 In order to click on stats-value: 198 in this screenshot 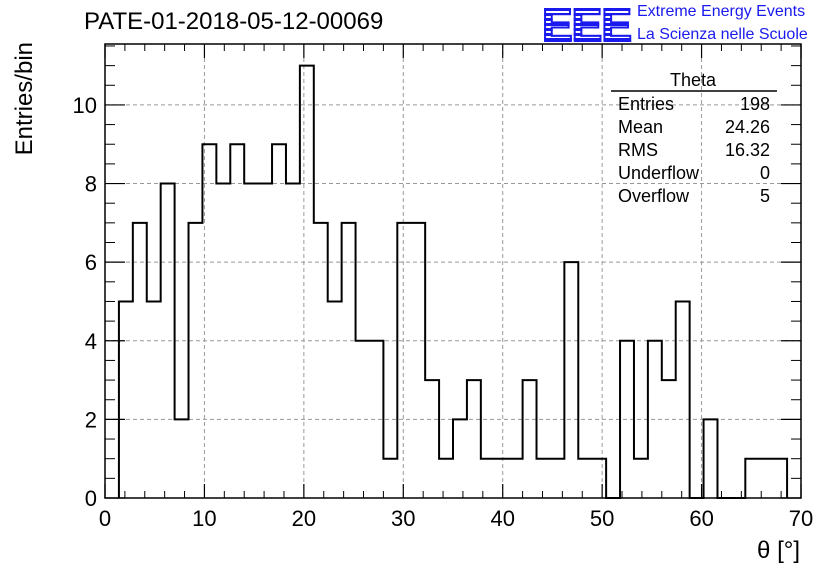, I will do `click(755, 104)`.